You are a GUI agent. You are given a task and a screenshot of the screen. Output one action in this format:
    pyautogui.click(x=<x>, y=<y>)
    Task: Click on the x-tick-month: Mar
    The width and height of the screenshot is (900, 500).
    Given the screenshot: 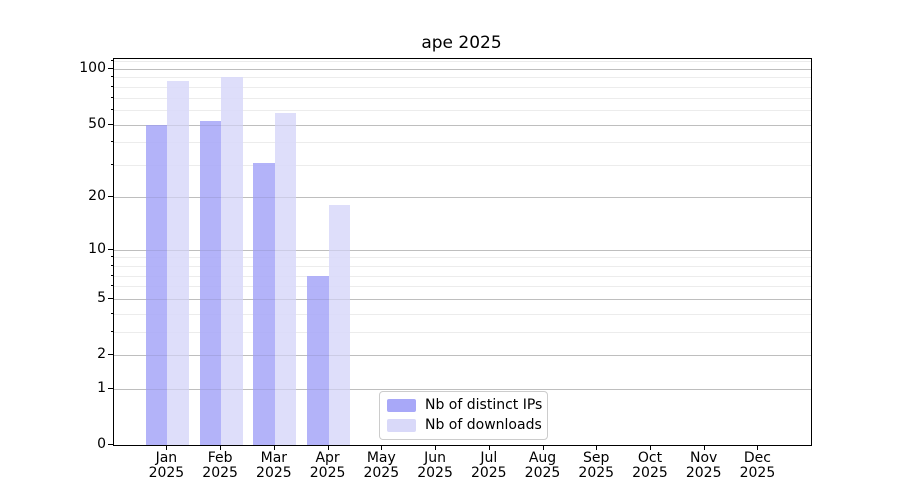 What is the action you would take?
    pyautogui.click(x=274, y=458)
    